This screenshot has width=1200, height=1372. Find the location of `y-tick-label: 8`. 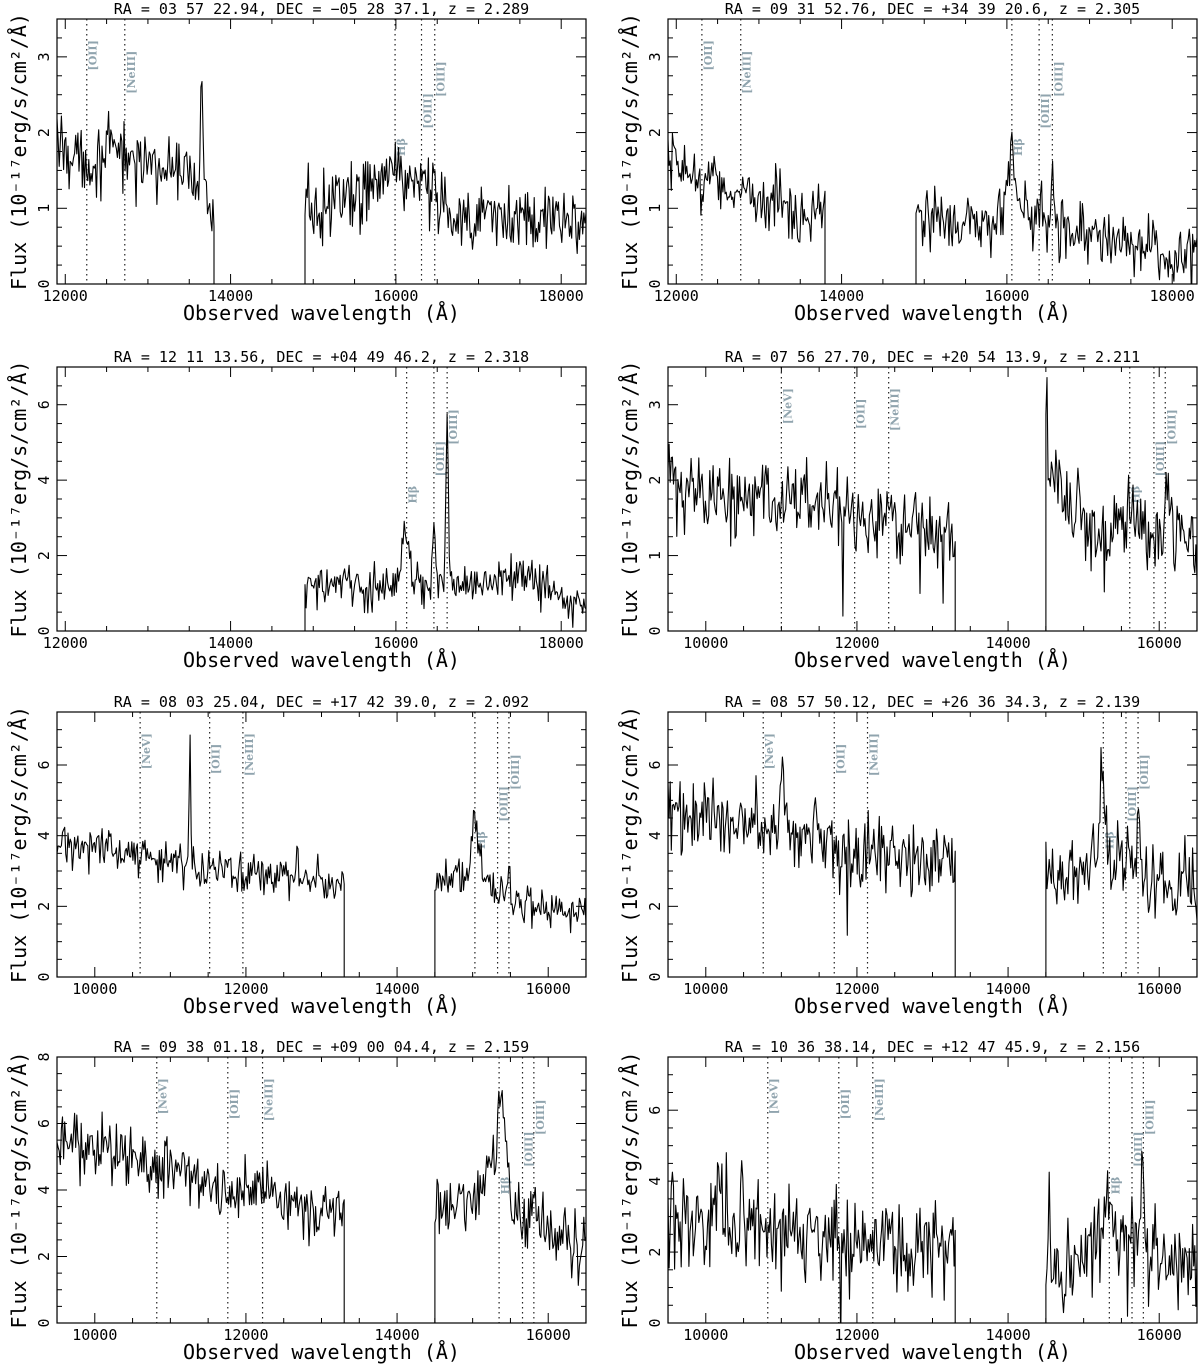

y-tick-label: 8 is located at coordinates (44, 1056).